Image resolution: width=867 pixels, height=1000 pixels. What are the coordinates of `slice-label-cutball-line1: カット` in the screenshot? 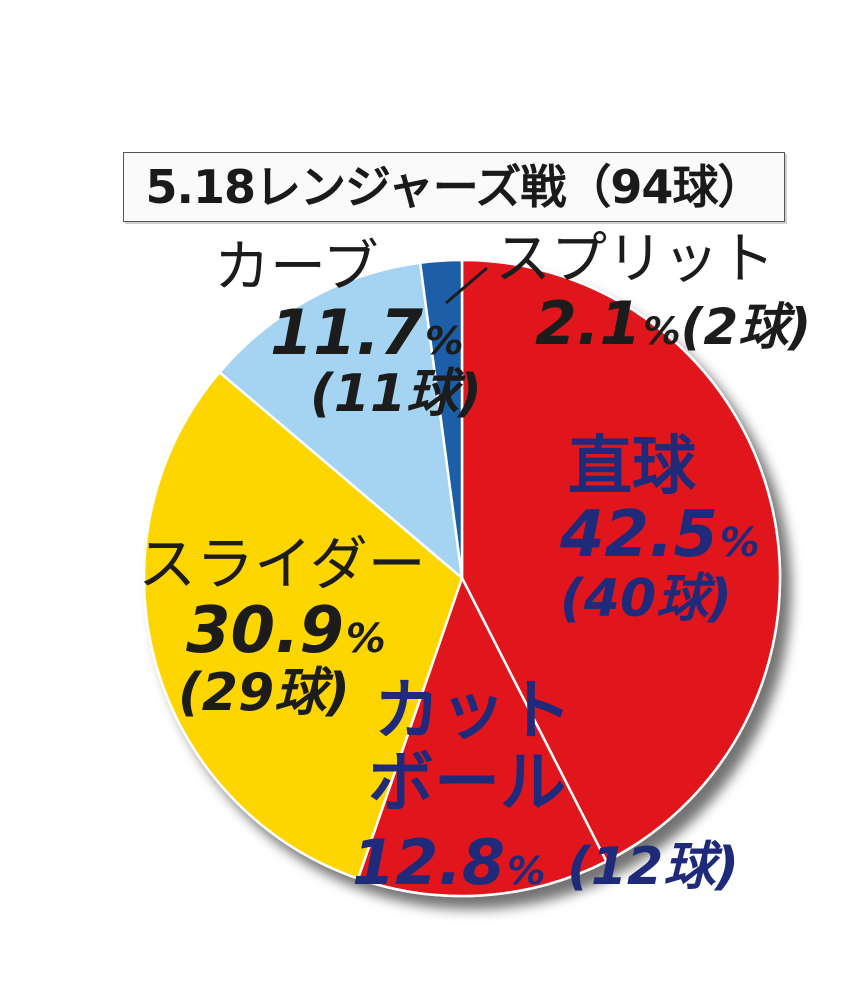 It's located at (473, 710).